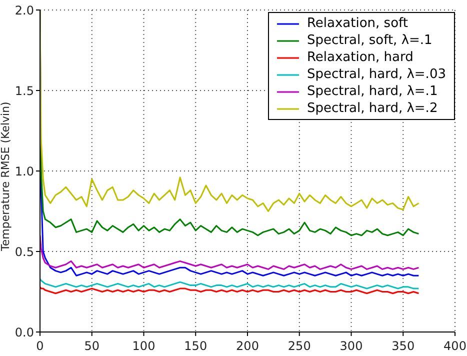 Image resolution: width=467 pixels, height=356 pixels. Describe the element at coordinates (351, 346) in the screenshot. I see `x-tick-label: 300` at that location.